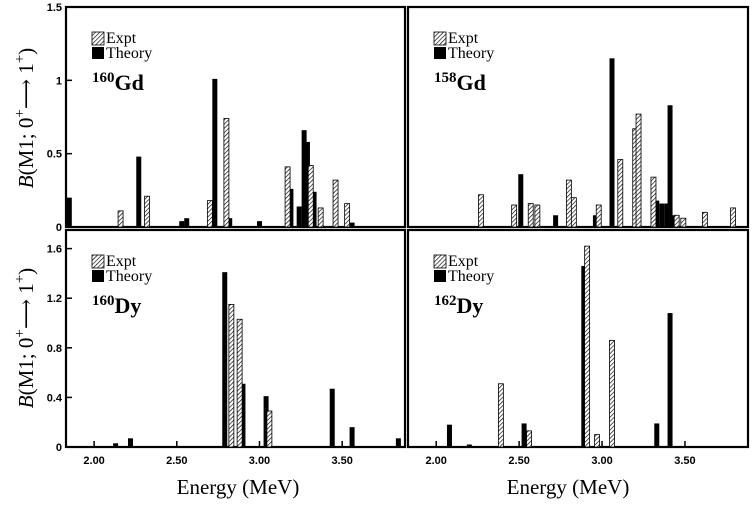  What do you see at coordinates (20, 59) in the screenshot?
I see `ylabel-sup2: +` at bounding box center [20, 59].